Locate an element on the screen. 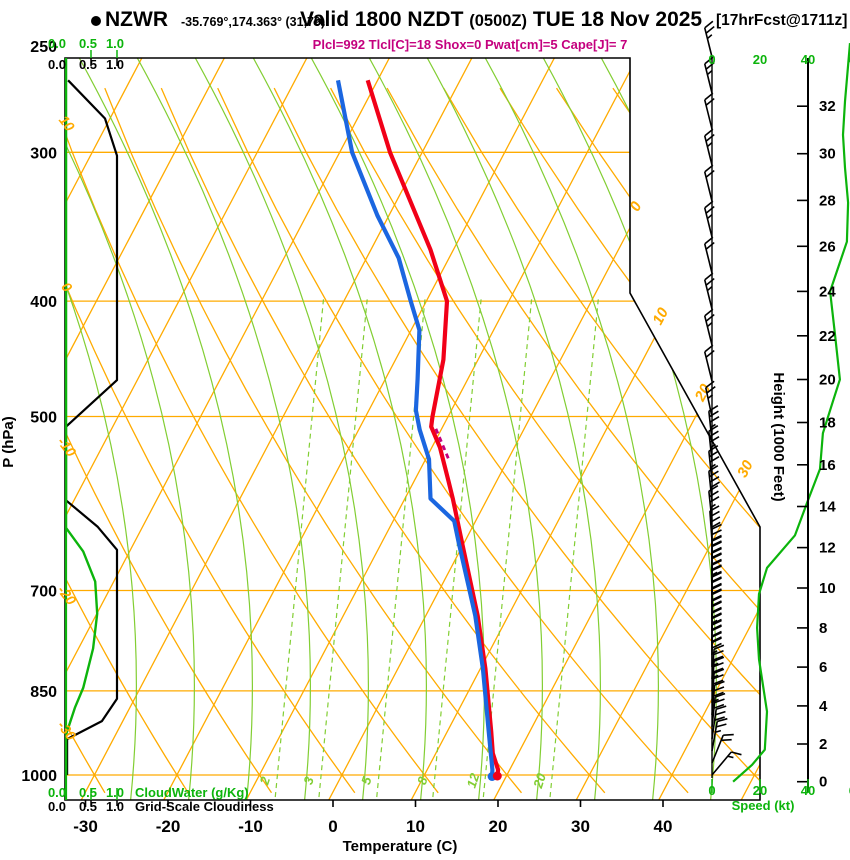 This screenshot has width=850, height=860. height-tick-label: 2 is located at coordinates (823, 744).